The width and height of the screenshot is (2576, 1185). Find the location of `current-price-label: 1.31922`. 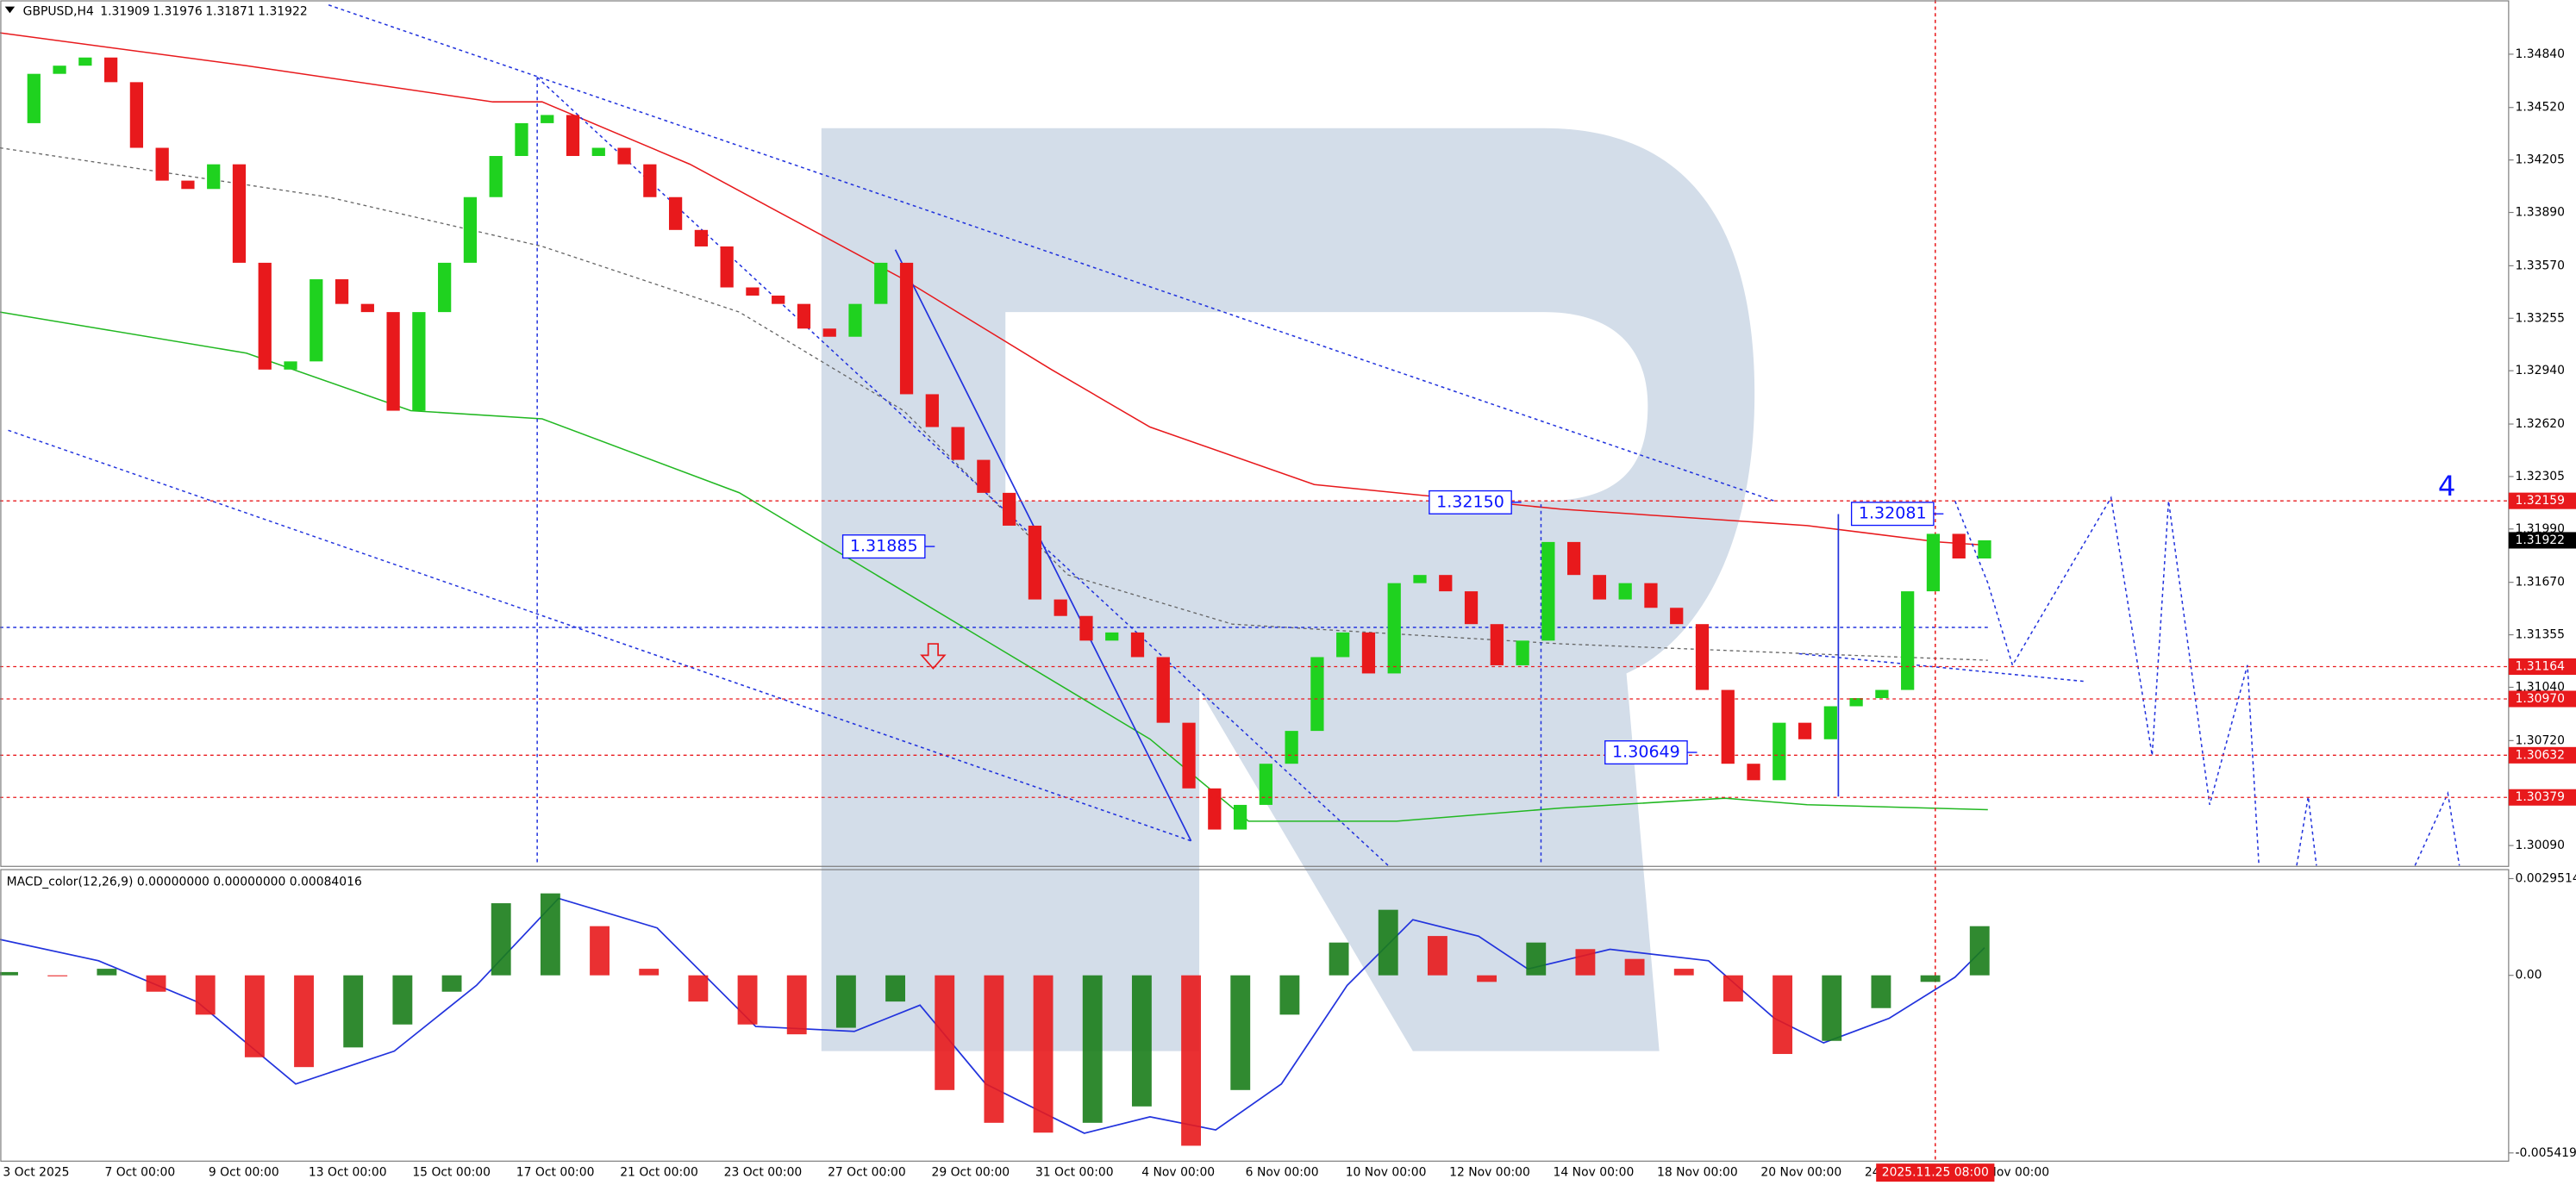

current-price-label: 1.31922 is located at coordinates (2540, 540).